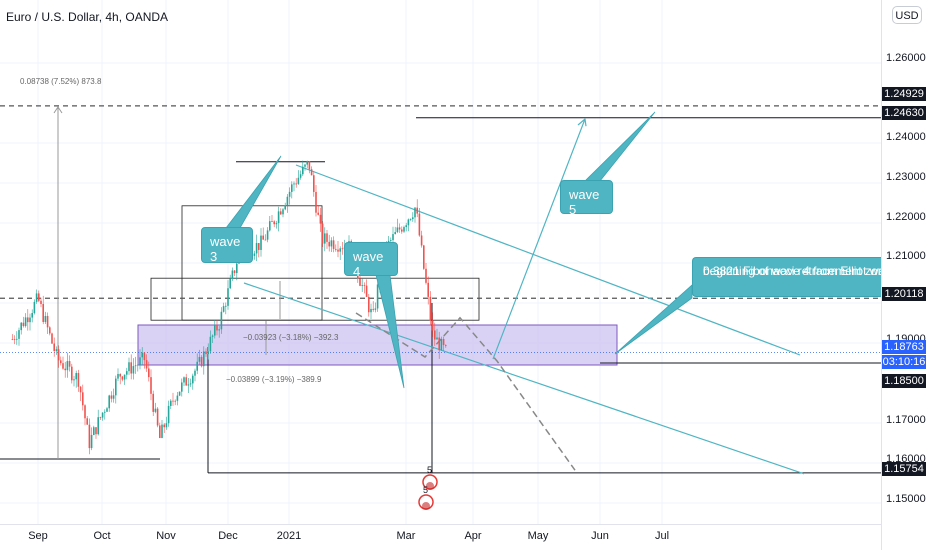 This screenshot has height=550, width=932. What do you see at coordinates (425, 490) in the screenshot?
I see `event-count: 5` at bounding box center [425, 490].